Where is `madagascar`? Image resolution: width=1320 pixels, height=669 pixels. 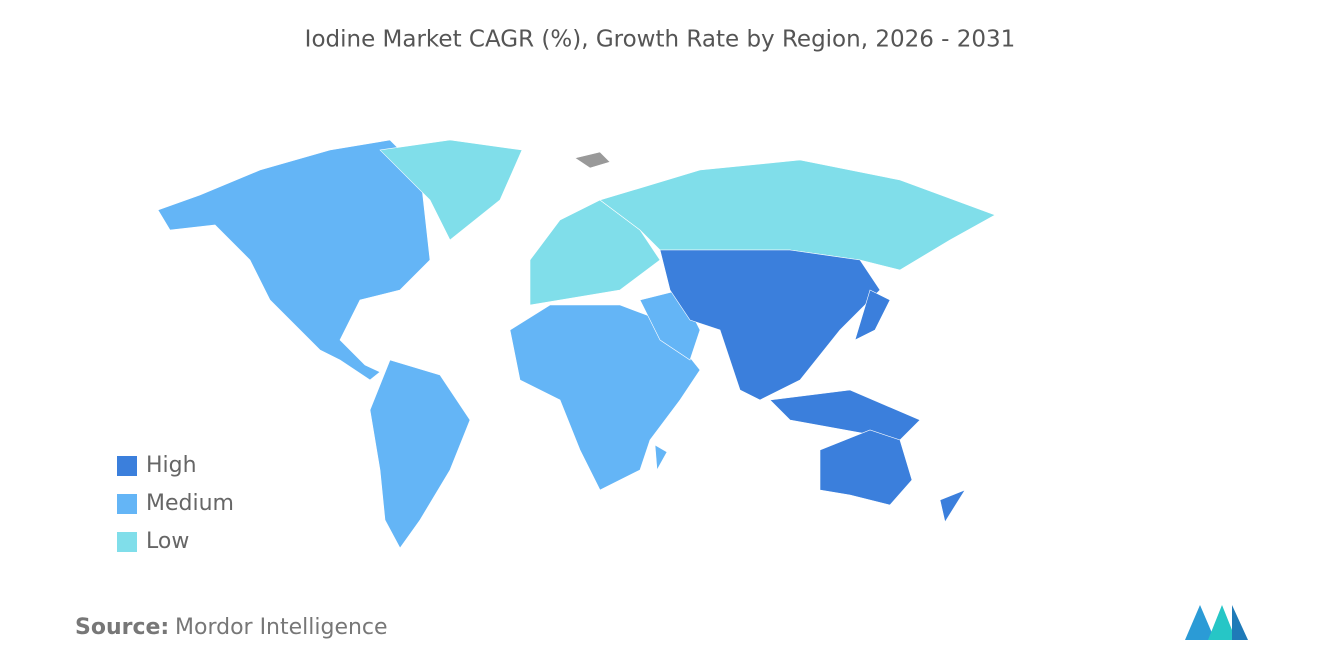
madagascar is located at coordinates (661, 458).